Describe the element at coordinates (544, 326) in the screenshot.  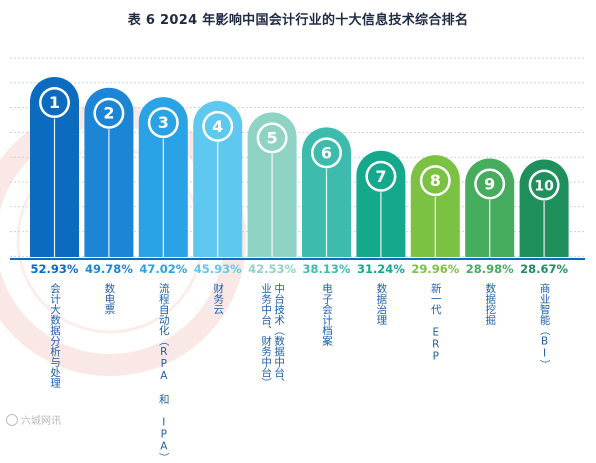
I see `category-label: 商业智能（BI）` at that location.